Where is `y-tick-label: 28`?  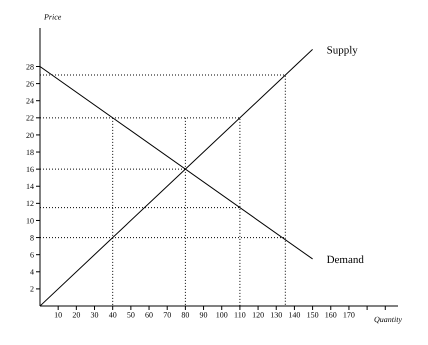 y-tick-label: 28 is located at coordinates (30, 67).